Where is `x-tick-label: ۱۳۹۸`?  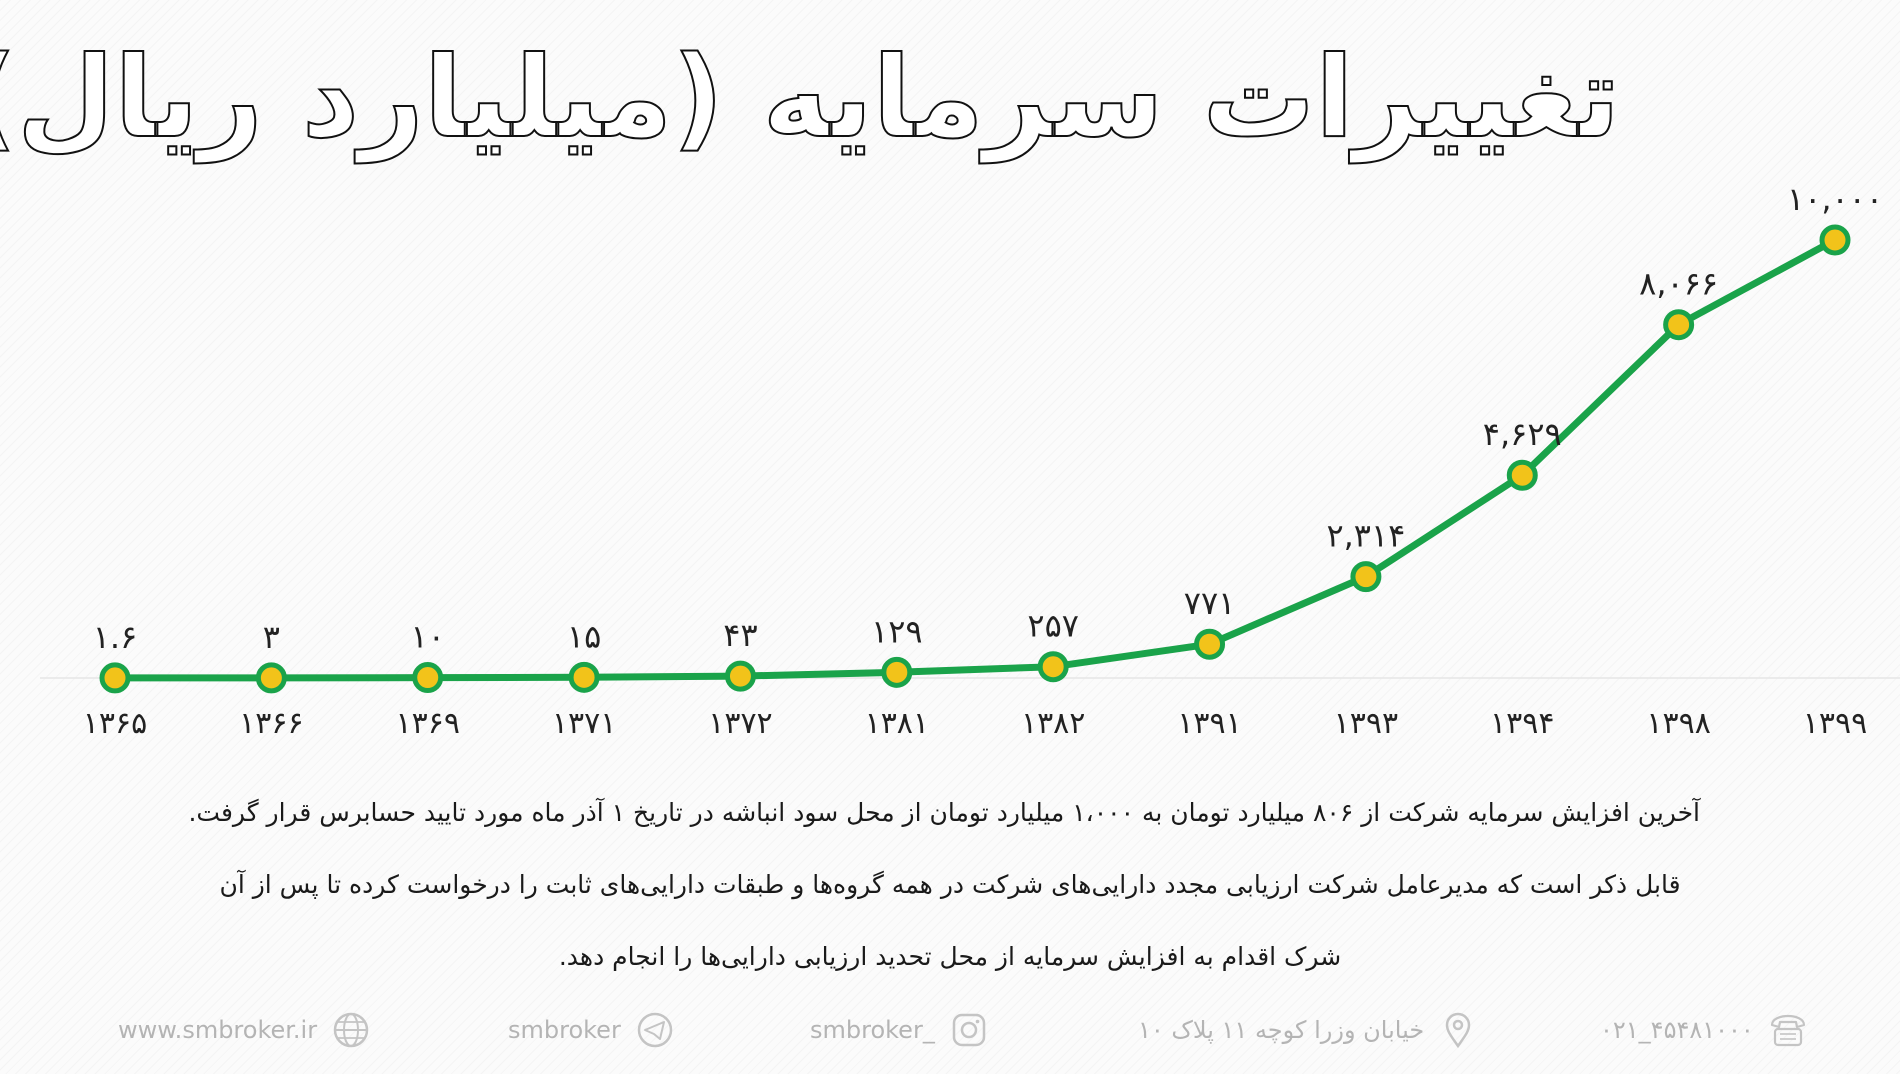
x-tick-label: ۱۳۹۸ is located at coordinates (1678, 723).